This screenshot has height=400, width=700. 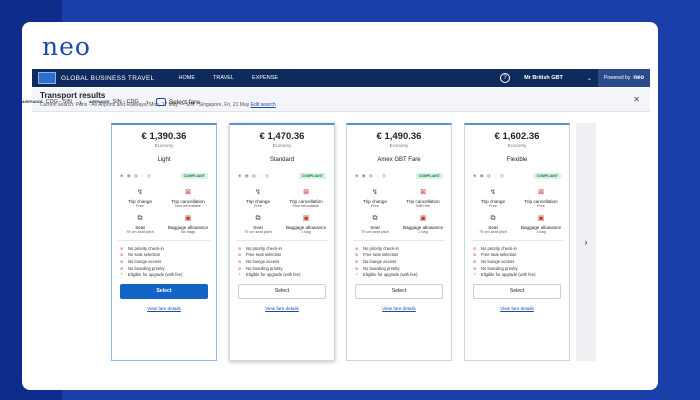 I want to click on help-icon: ?, so click(x=505, y=78).